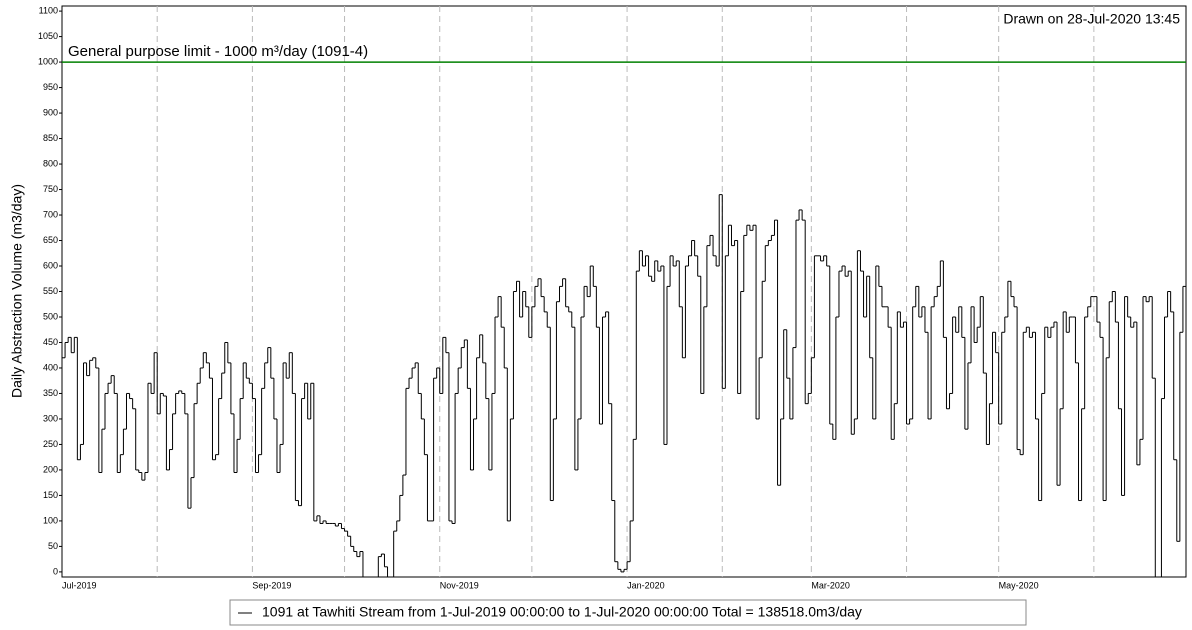  Describe the element at coordinates (55, 571) in the screenshot. I see `y-tick-label: 0` at that location.